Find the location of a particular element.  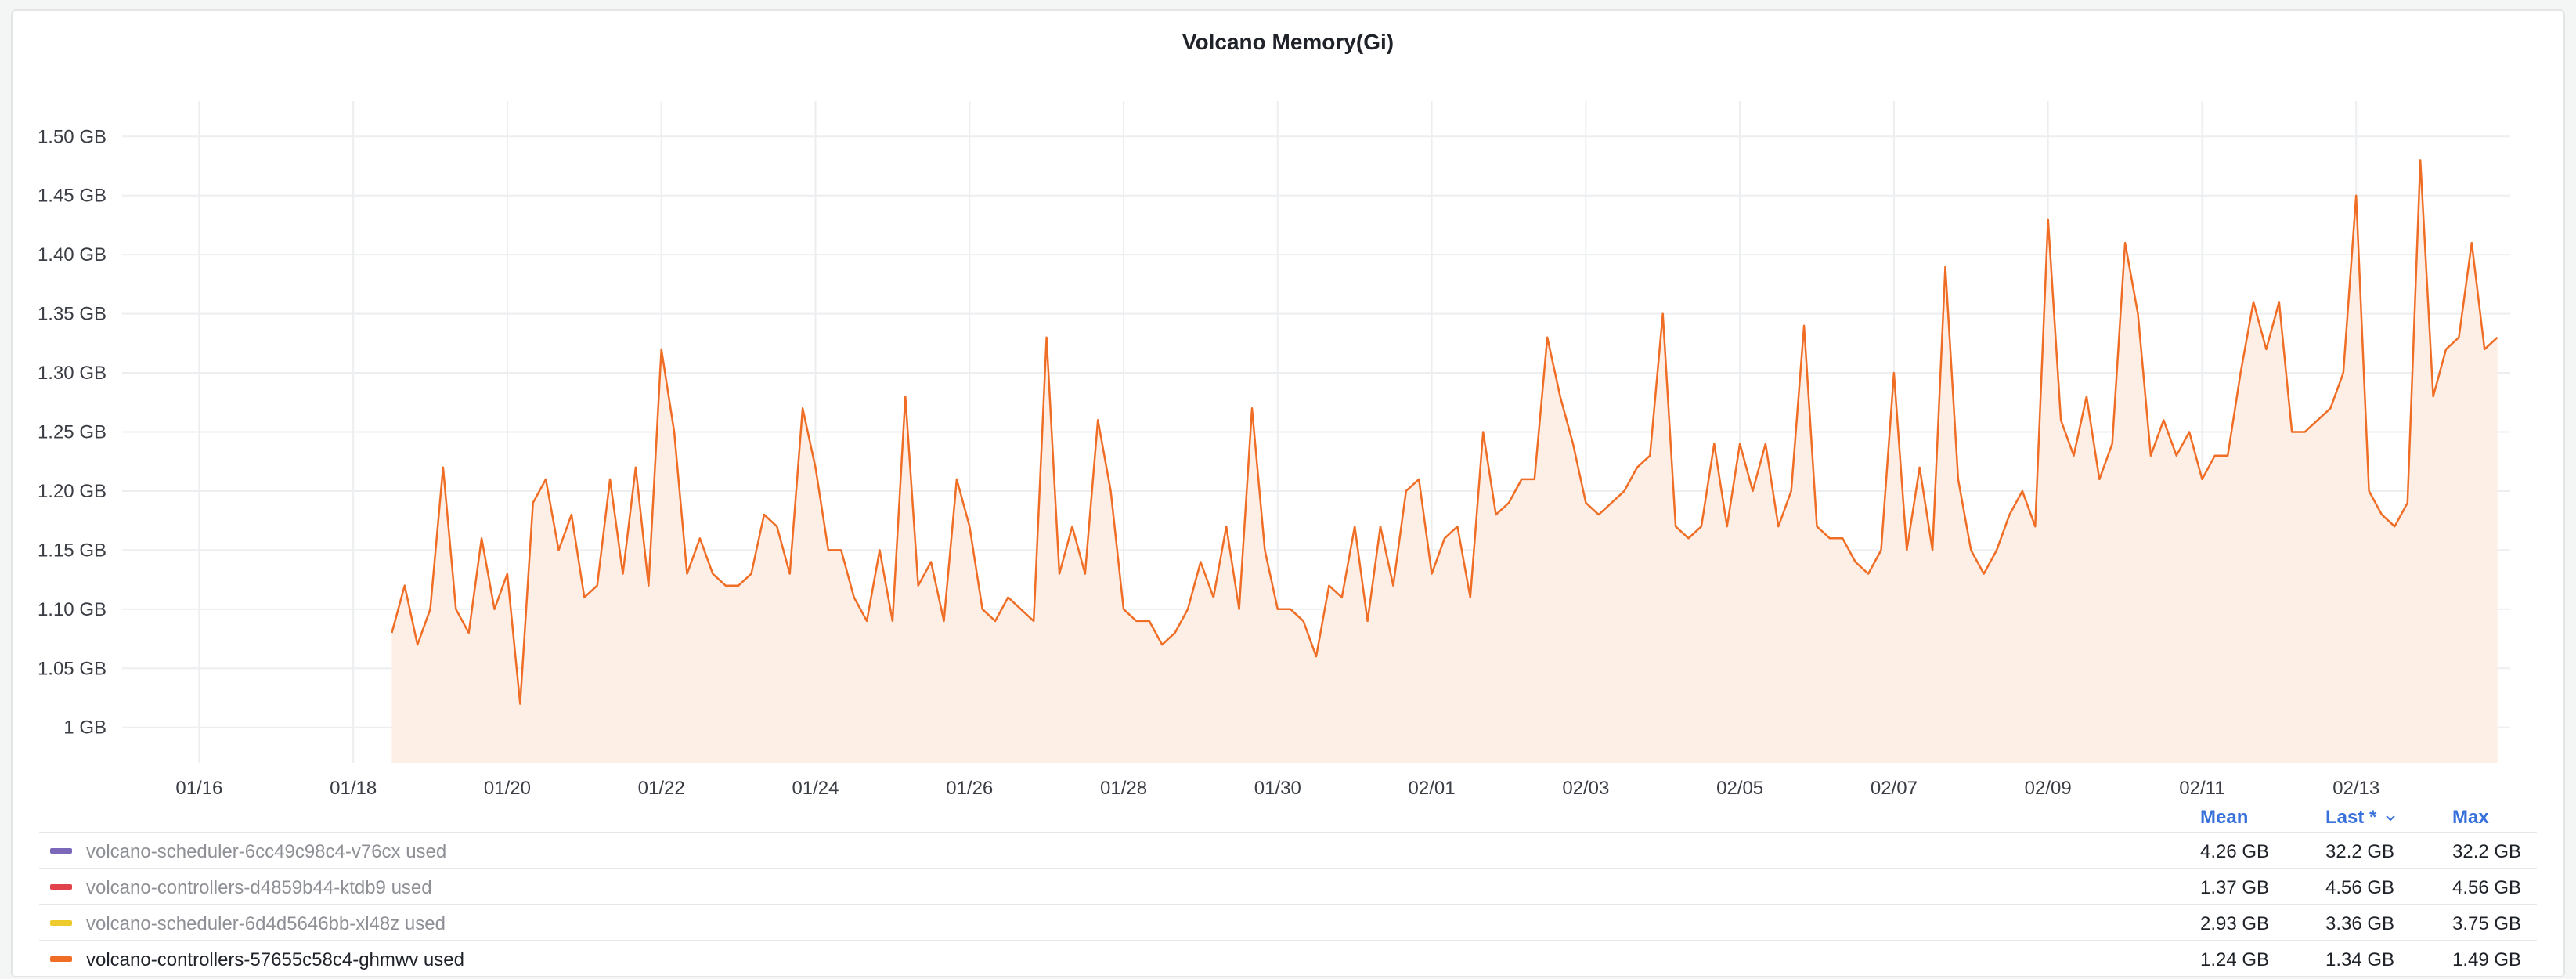

x-tick-label: 01/18 is located at coordinates (353, 786).